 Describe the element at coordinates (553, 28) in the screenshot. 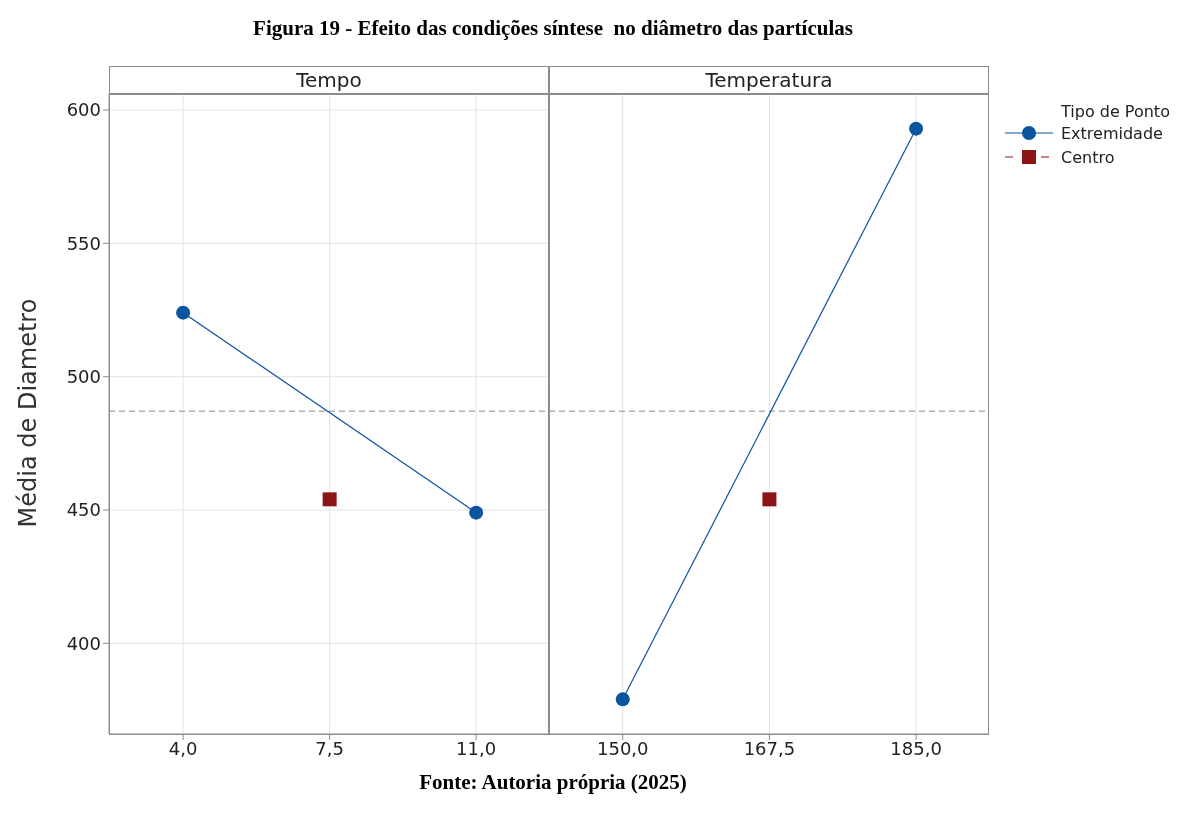

I see `text: Figura 19 - Efeito das condições síntese no diâmetro das partículas` at that location.